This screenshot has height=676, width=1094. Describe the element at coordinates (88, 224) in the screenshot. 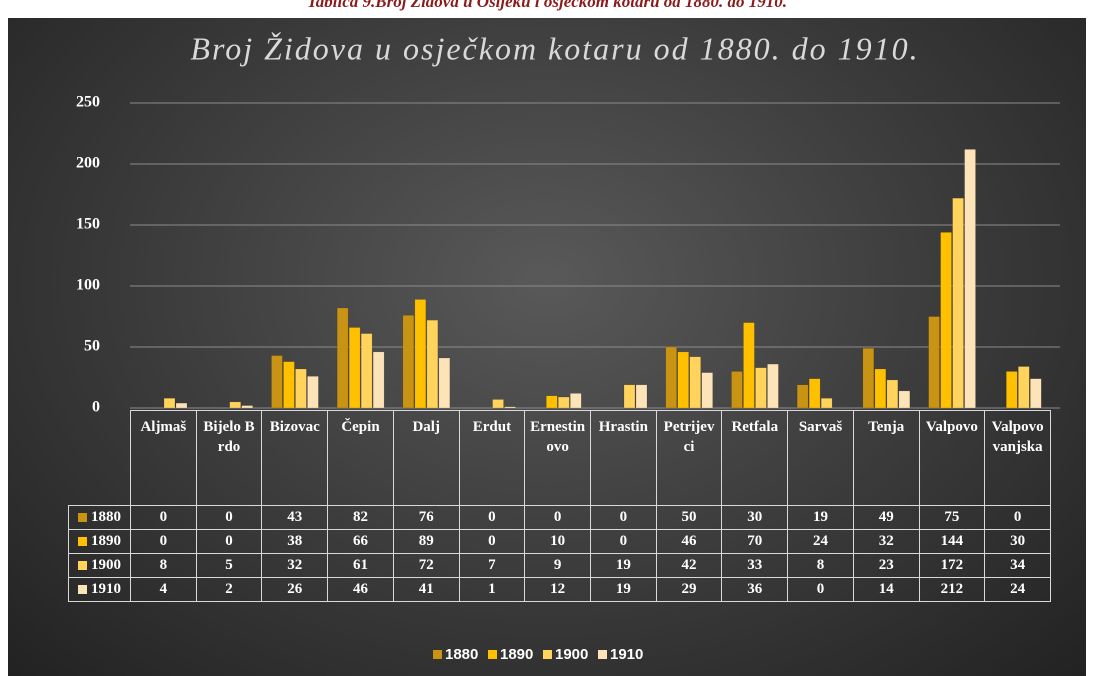

I see `y-tick-label: 150` at that location.